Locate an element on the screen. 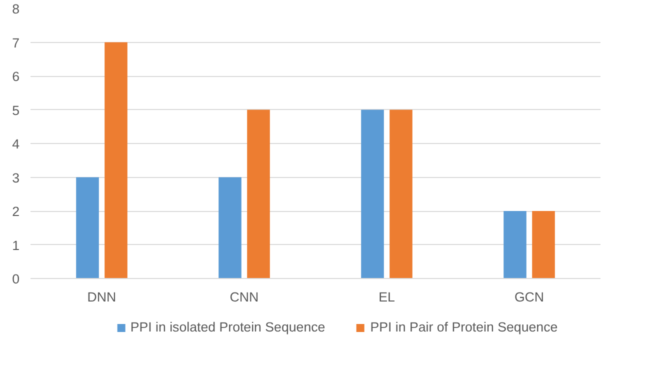 The width and height of the screenshot is (653, 378). y-tick-label: 2 is located at coordinates (16, 211).